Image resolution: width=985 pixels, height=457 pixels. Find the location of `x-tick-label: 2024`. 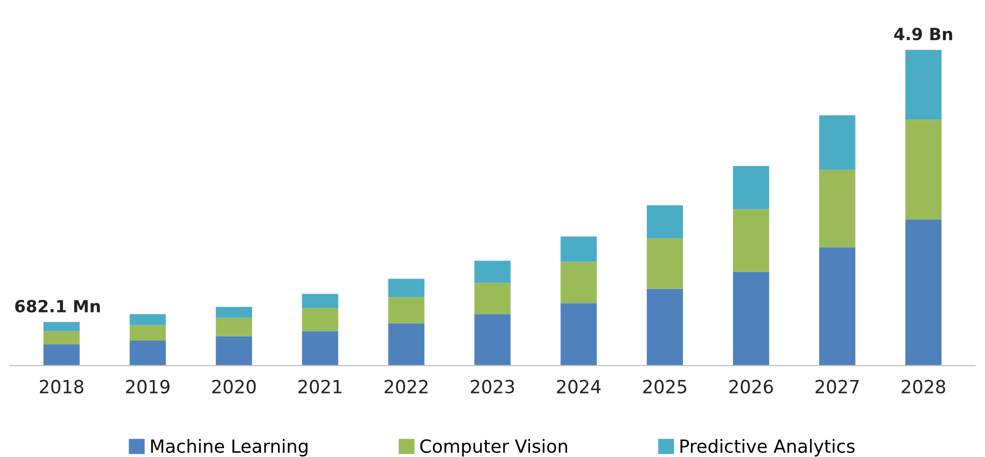

x-tick-label: 2024 is located at coordinates (579, 387).